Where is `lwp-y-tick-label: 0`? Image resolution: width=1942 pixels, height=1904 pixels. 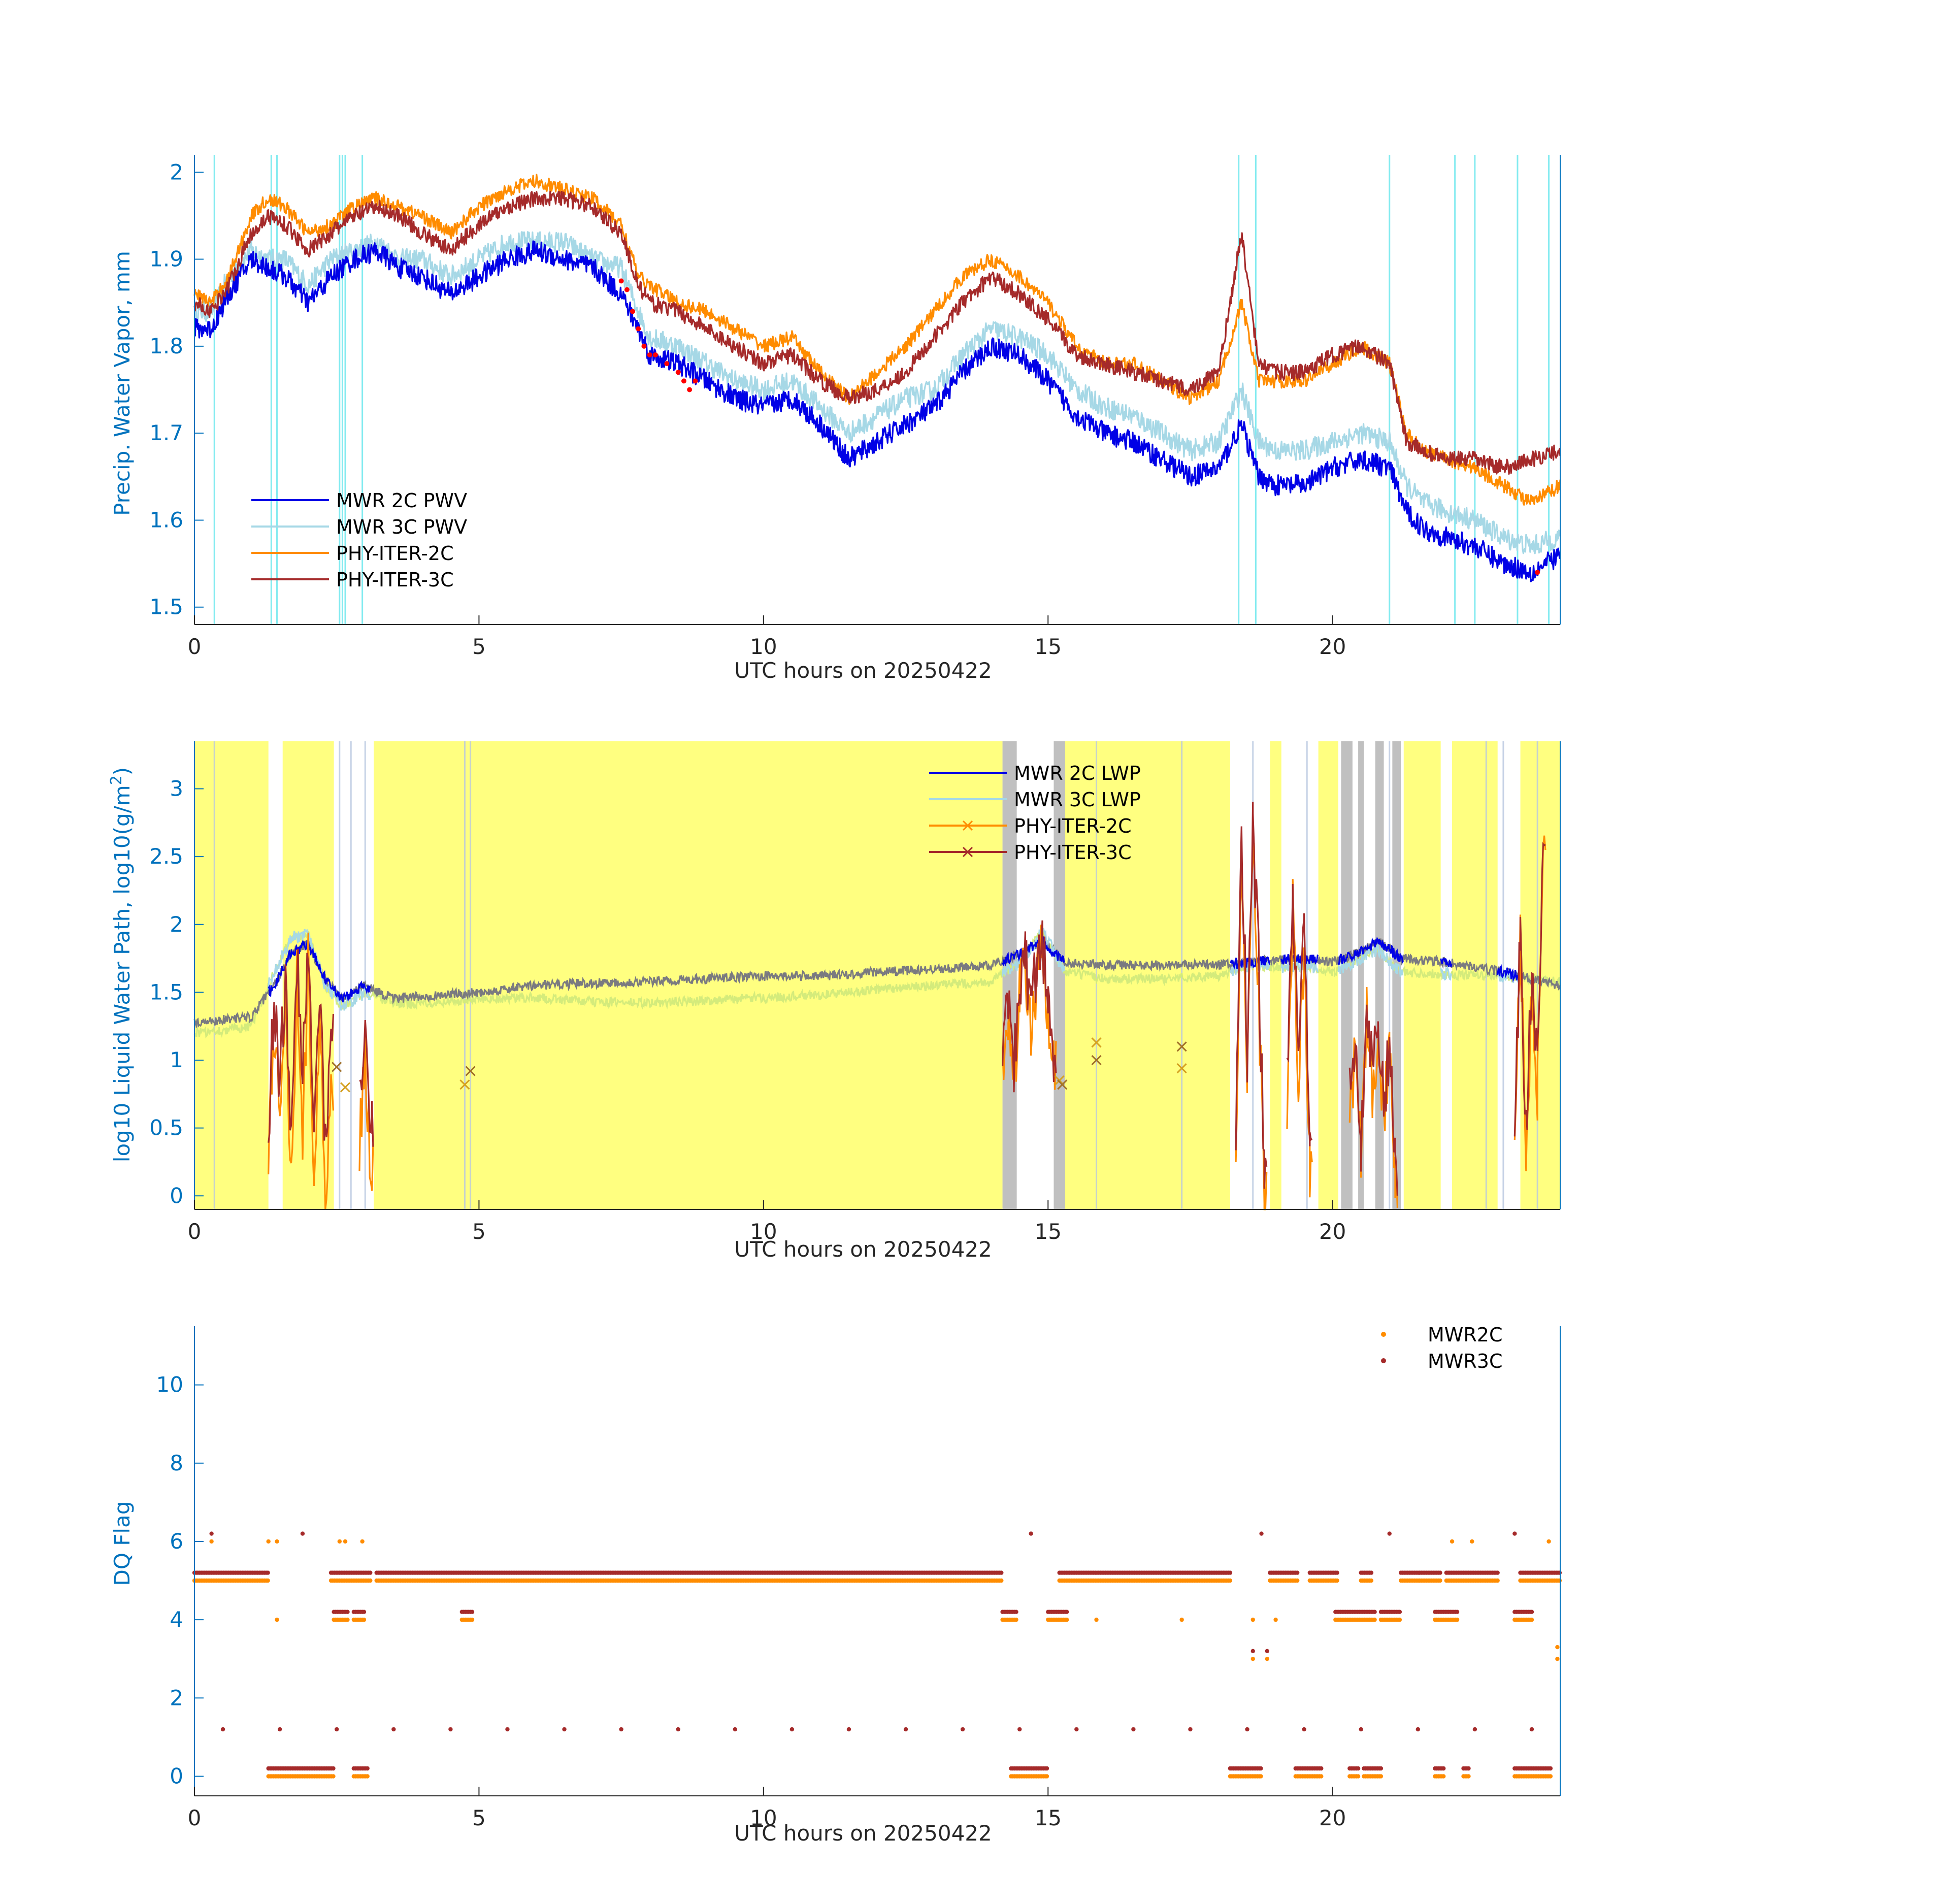
lwp-y-tick-label: 0 is located at coordinates (176, 1195).